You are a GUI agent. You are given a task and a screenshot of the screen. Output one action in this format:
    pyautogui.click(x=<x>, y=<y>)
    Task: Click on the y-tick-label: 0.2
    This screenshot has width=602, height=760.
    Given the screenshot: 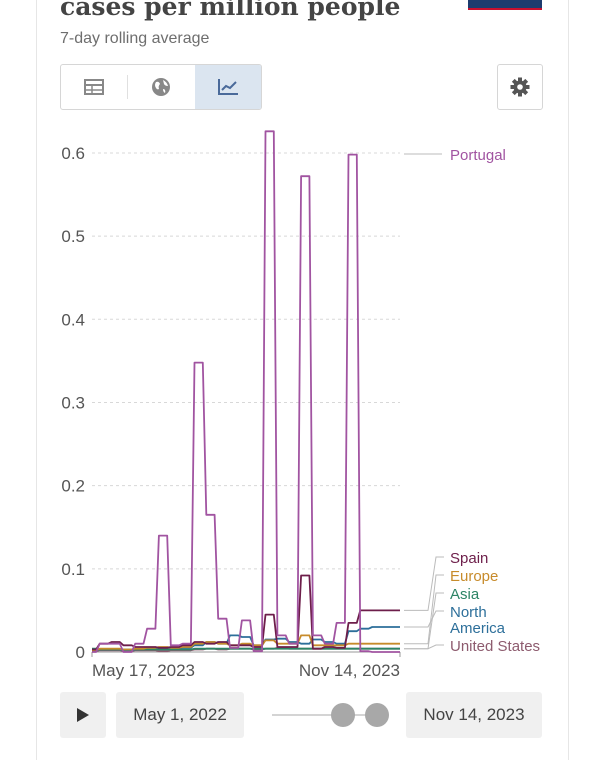 What is the action you would take?
    pyautogui.click(x=73, y=486)
    